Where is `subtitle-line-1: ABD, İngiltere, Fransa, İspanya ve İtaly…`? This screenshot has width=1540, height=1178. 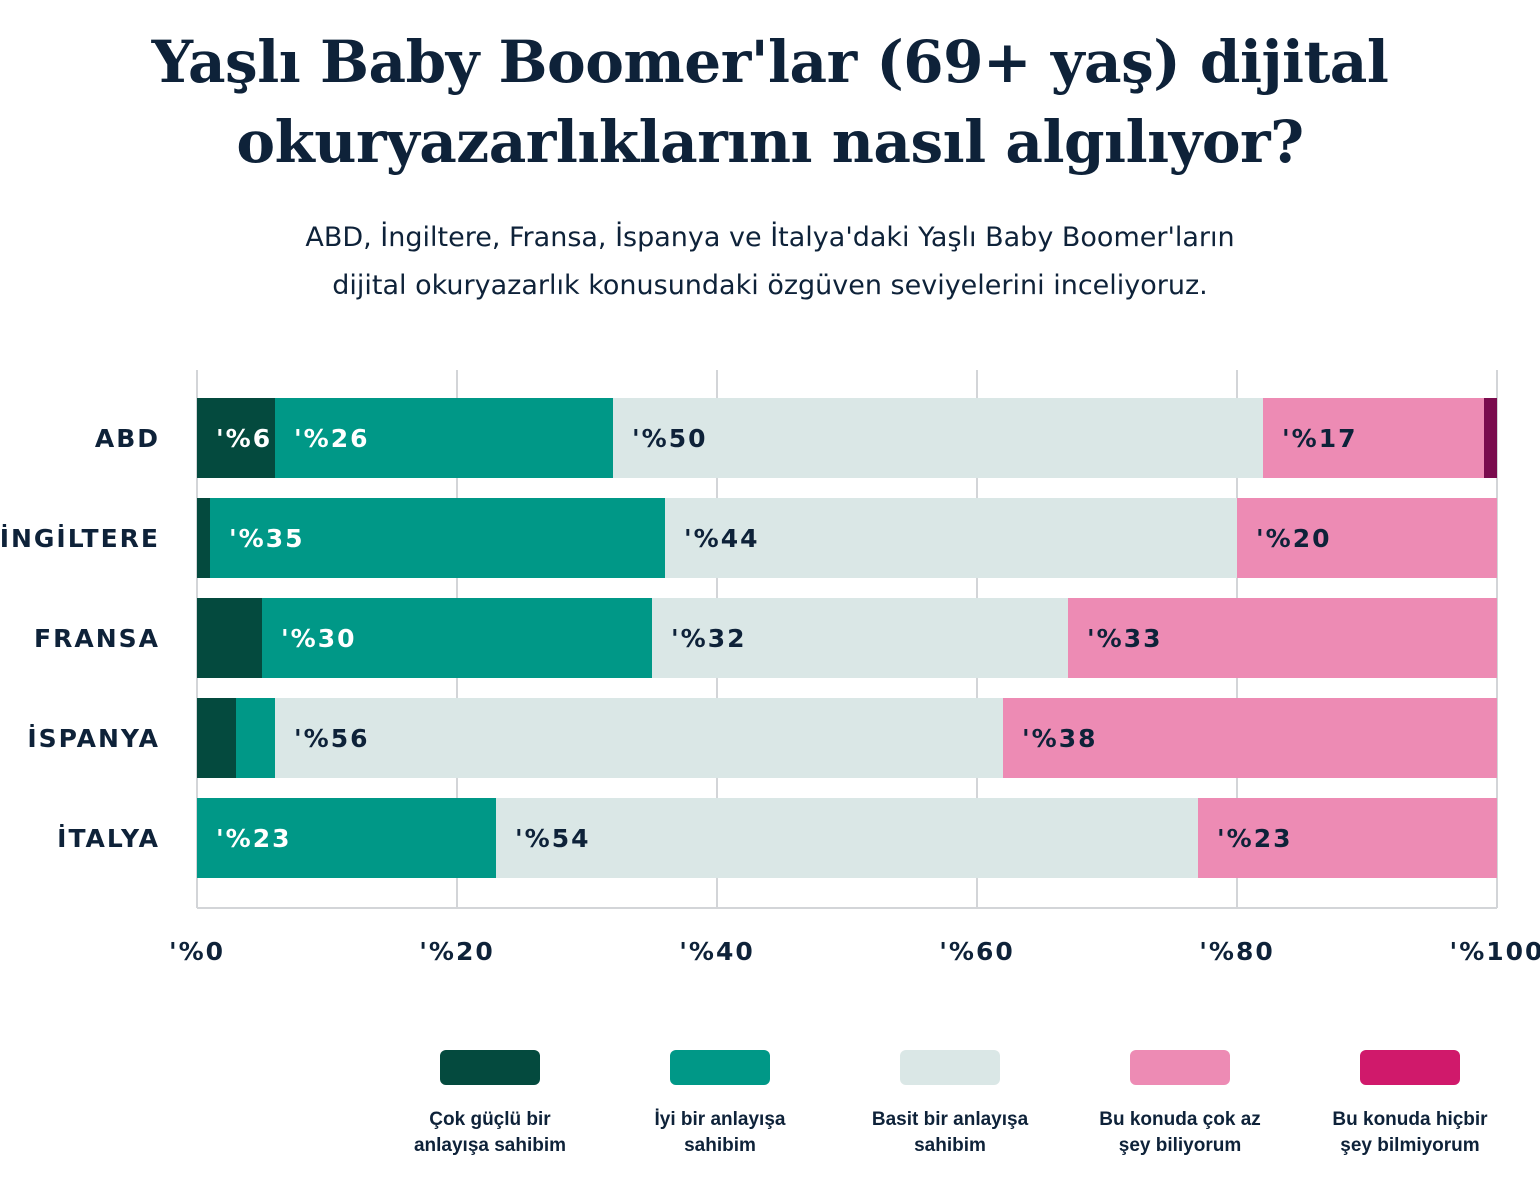
subtitle-line-1: ABD, İngiltere, Fransa, İspanya ve İtaly… is located at coordinates (770, 237).